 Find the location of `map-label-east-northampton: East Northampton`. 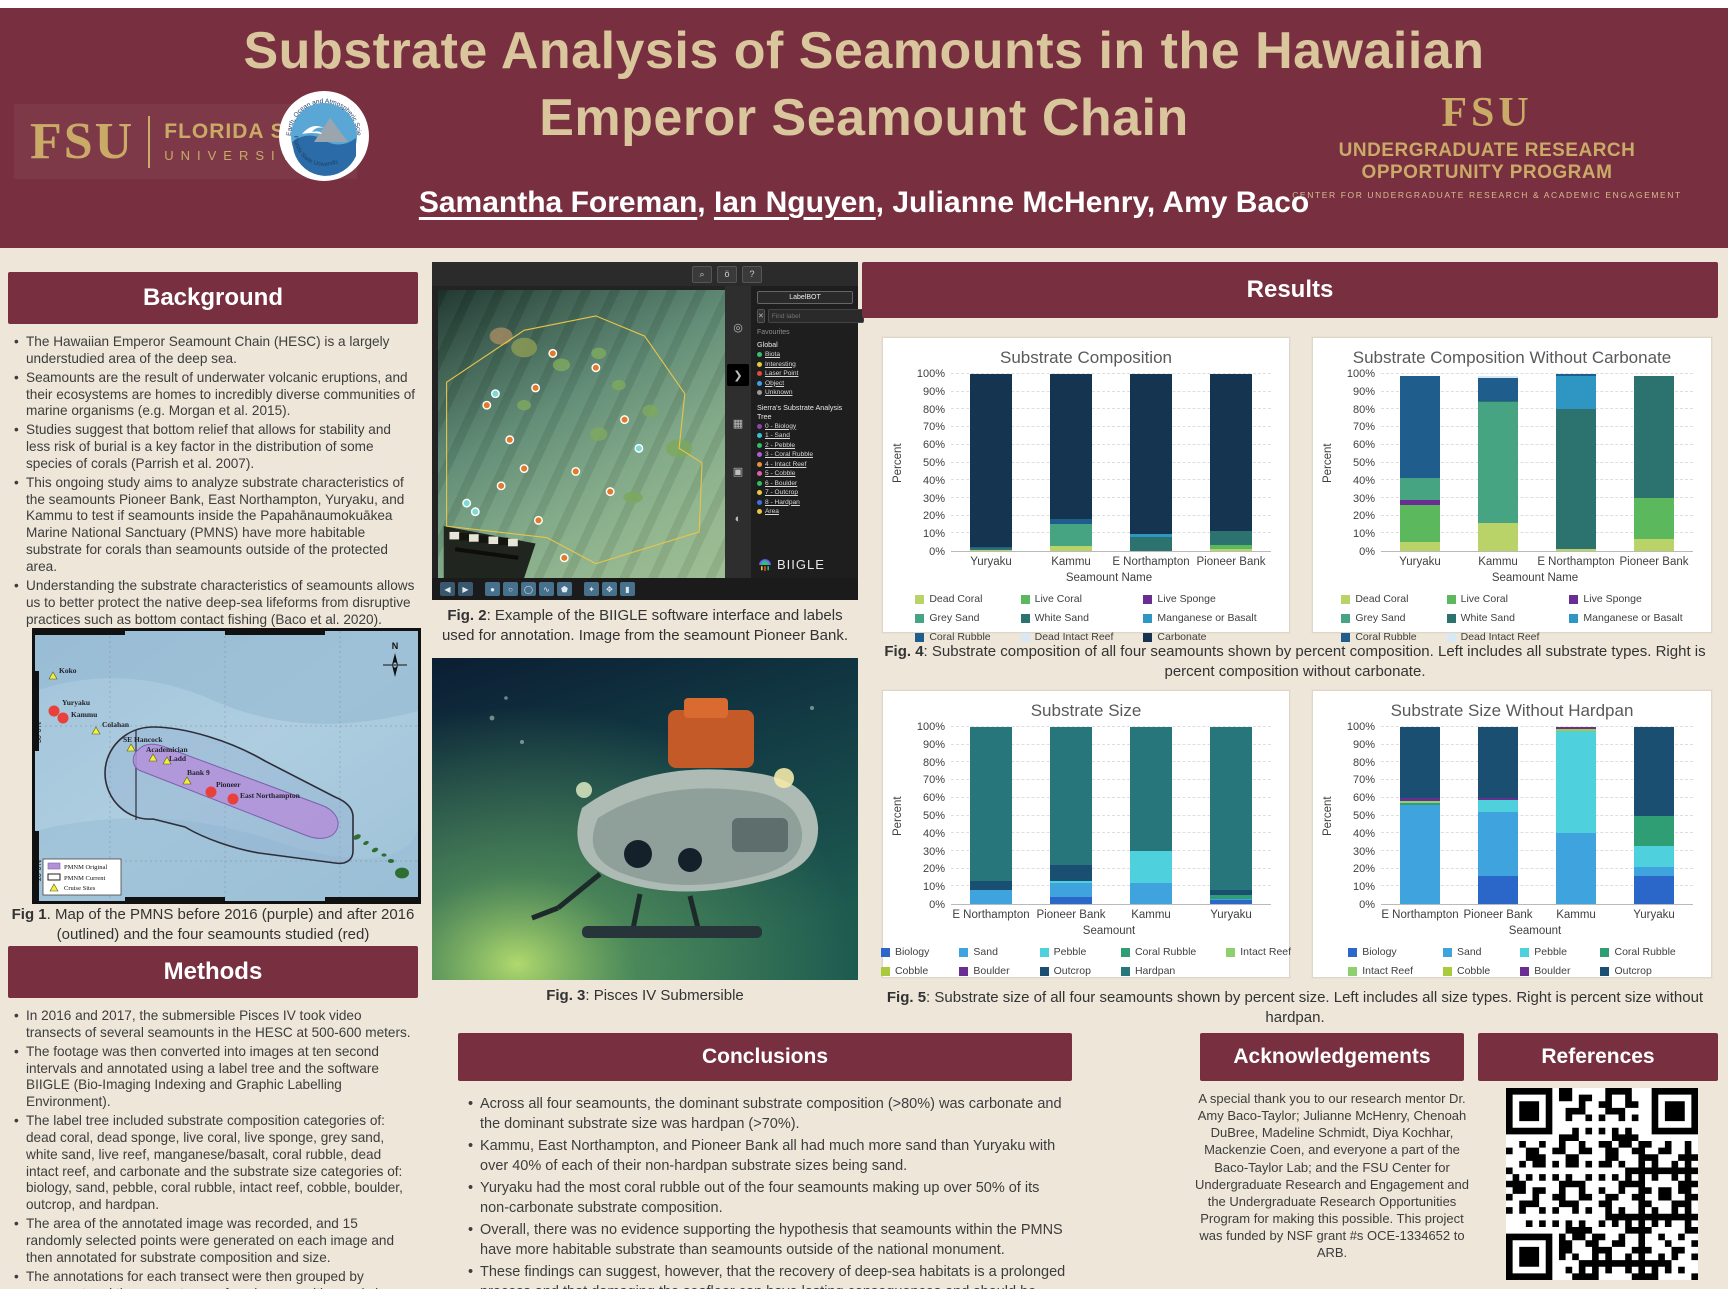

map-label-east-northampton: East Northampton is located at coordinates (270, 795).